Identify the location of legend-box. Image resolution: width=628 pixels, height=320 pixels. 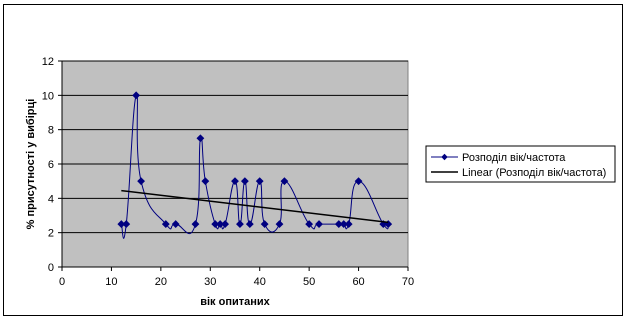
(520, 164).